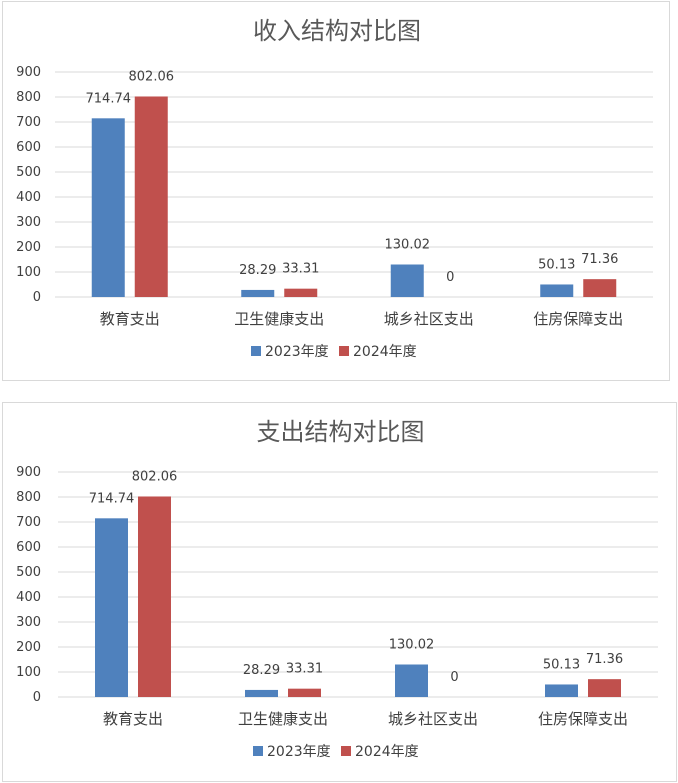  Describe the element at coordinates (337, 31) in the screenshot. I see `chart-title: 收入结构对比图` at that location.